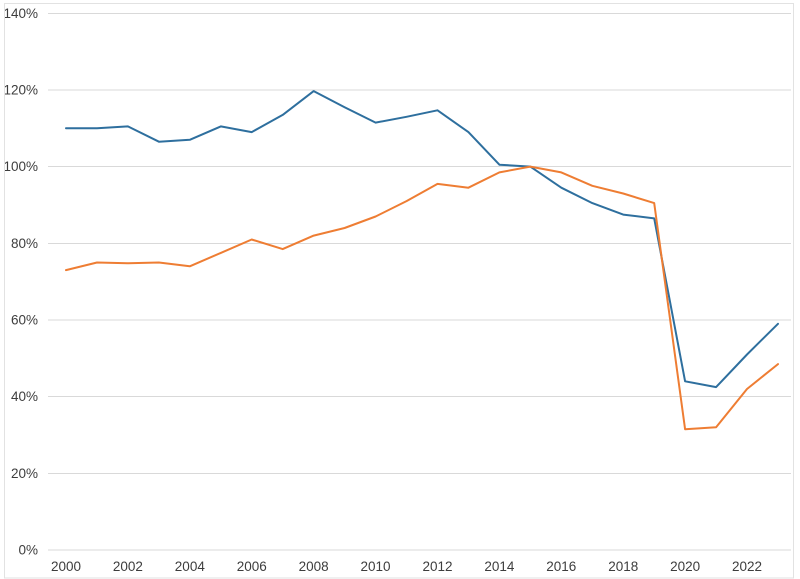 This screenshot has height=579, width=800. Describe the element at coordinates (685, 566) in the screenshot. I see `x-tick-label: 2020` at that location.